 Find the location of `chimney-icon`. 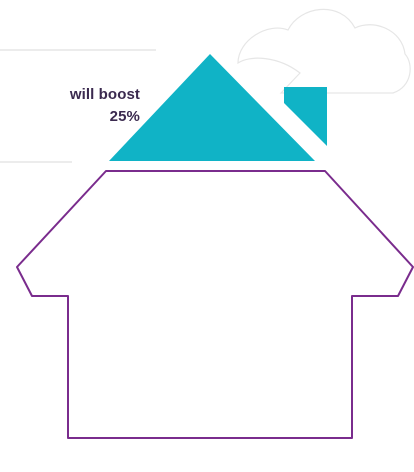

chimney-icon is located at coordinates (305, 116).